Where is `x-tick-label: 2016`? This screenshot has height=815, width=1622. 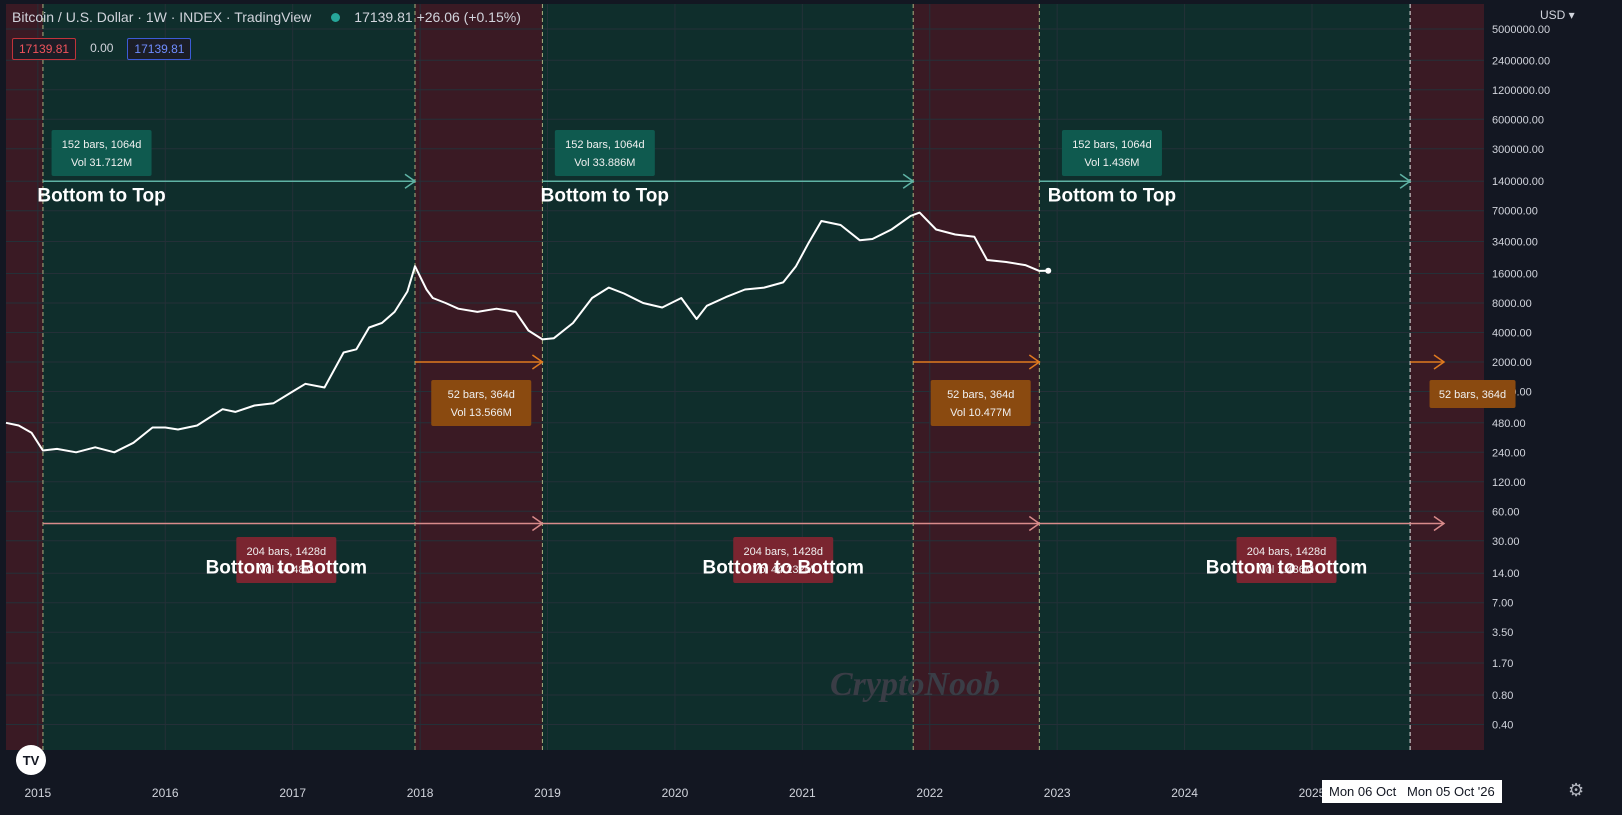 x-tick-label: 2016 is located at coordinates (165, 793).